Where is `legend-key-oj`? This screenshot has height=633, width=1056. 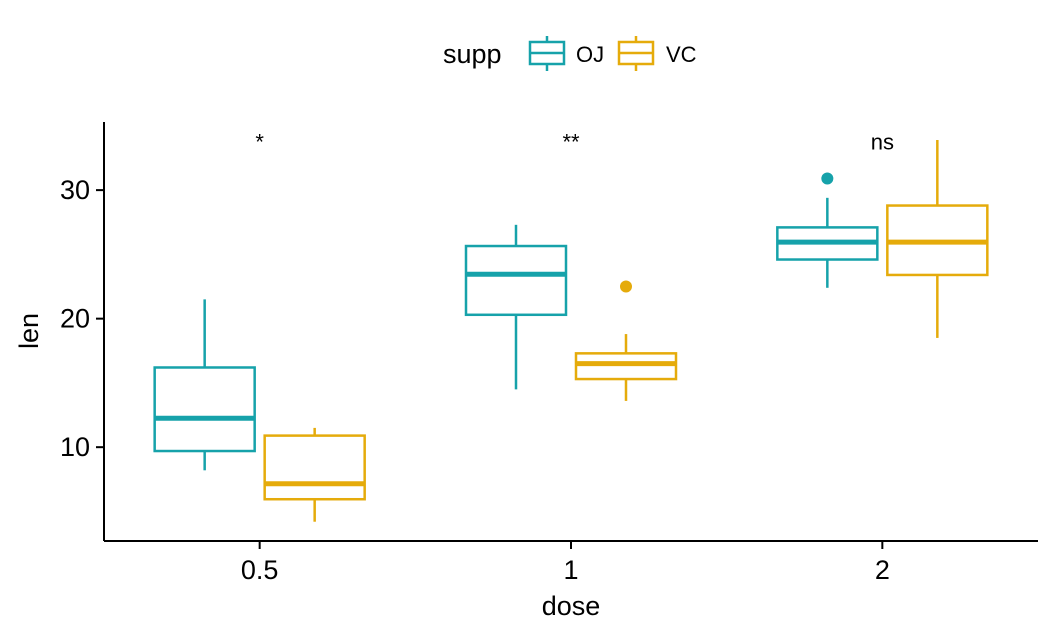 legend-key-oj is located at coordinates (547, 53).